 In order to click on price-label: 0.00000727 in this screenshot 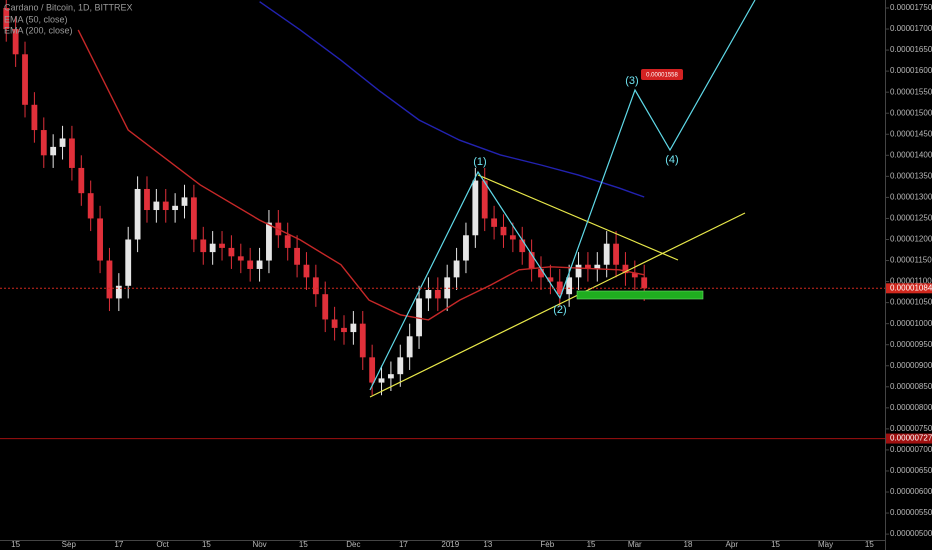, I will do `click(911, 438)`.